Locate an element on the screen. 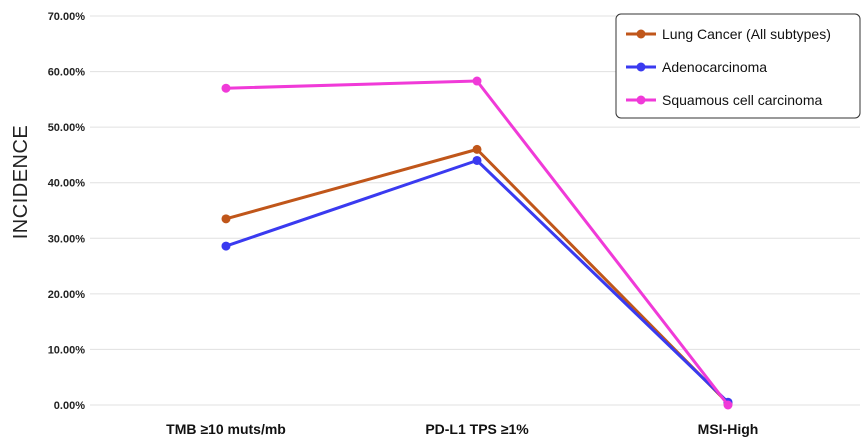 The image size is (867, 441). x-tick-label: TMB ≥10 muts/mb is located at coordinates (226, 429).